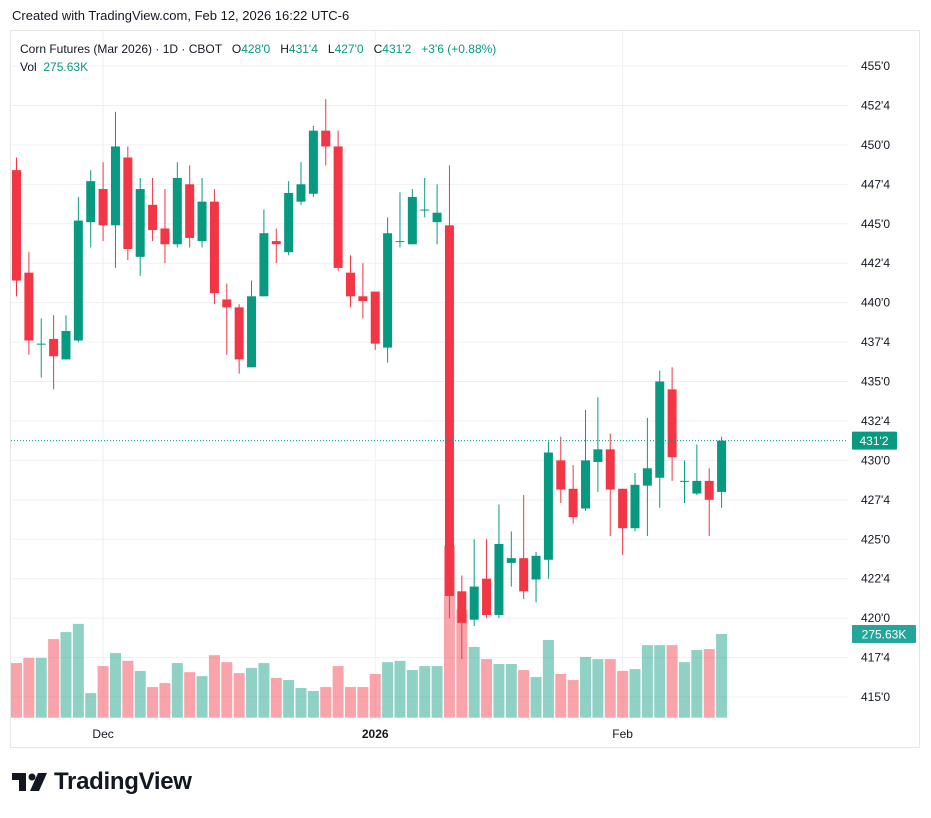 The width and height of the screenshot is (931, 818). What do you see at coordinates (875, 539) in the screenshot?
I see `price-tick-label: 425'0` at bounding box center [875, 539].